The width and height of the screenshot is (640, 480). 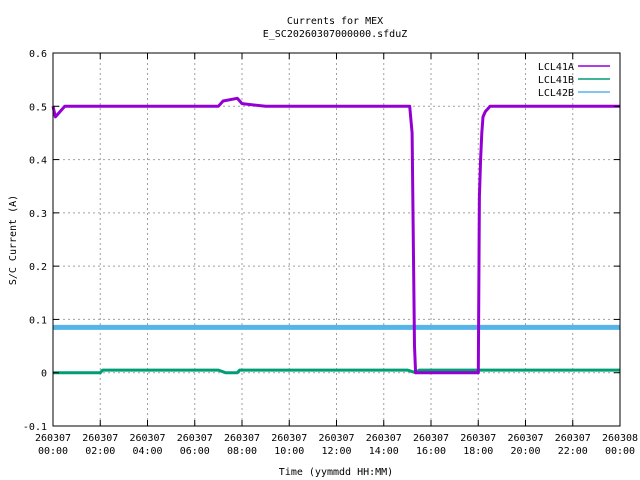 I want to click on x-tick-time: 04:00, so click(x=147, y=451).